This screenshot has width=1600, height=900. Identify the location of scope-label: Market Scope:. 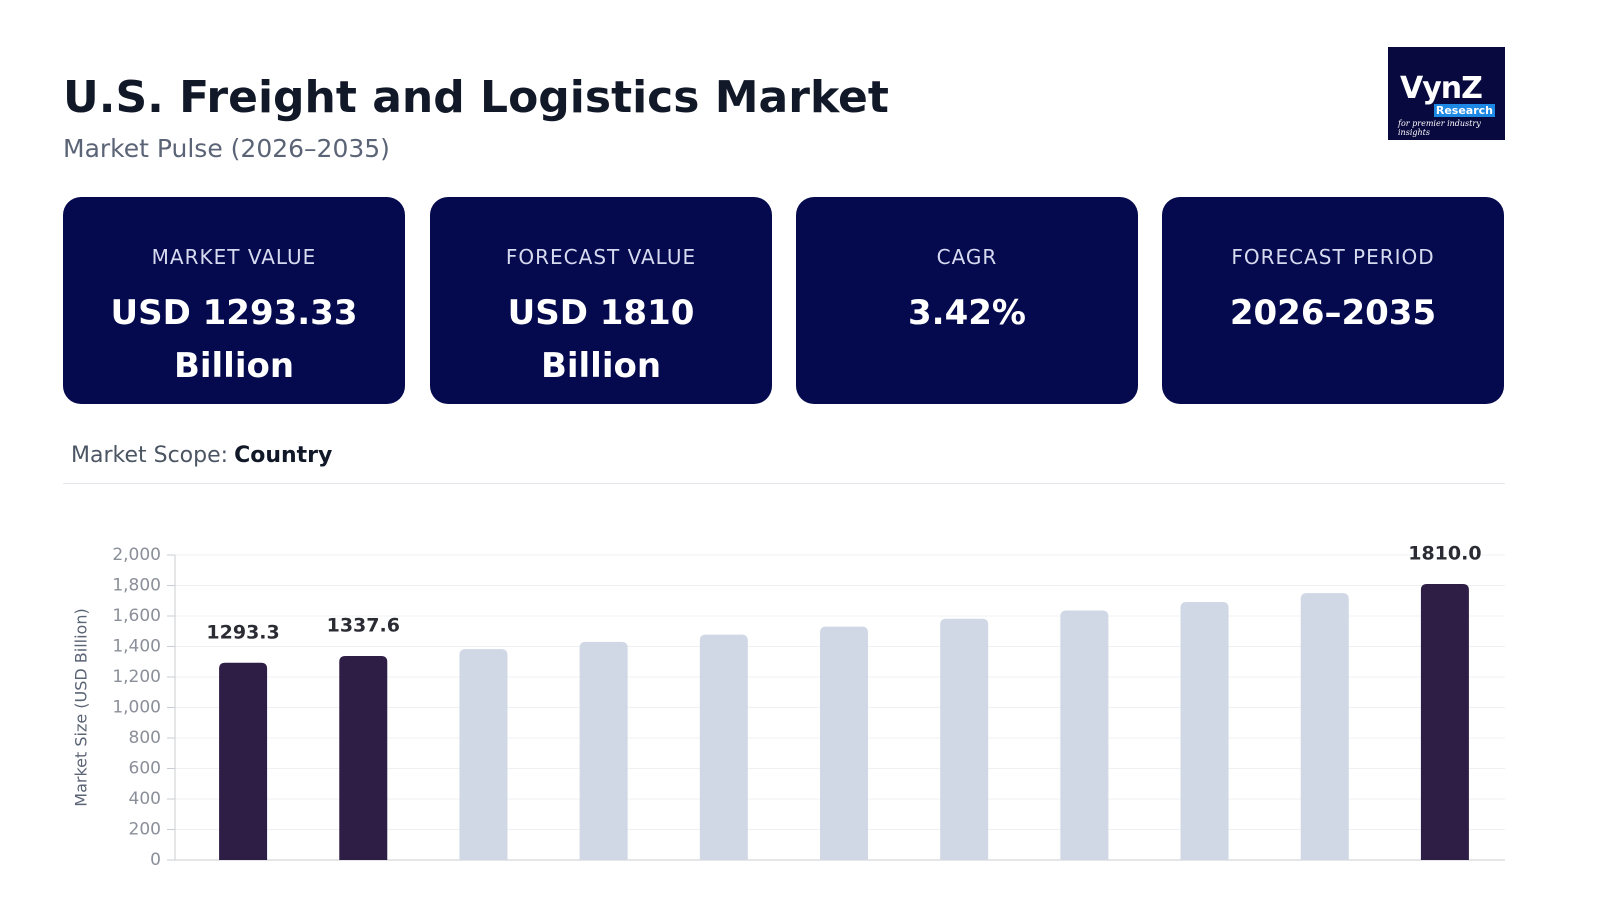
(150, 455).